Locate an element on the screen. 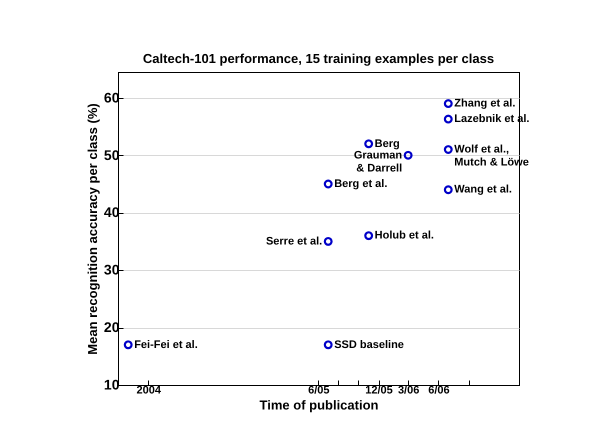 The height and width of the screenshot is (444, 600). annotation: Fei-Fei et al. is located at coordinates (166, 344).